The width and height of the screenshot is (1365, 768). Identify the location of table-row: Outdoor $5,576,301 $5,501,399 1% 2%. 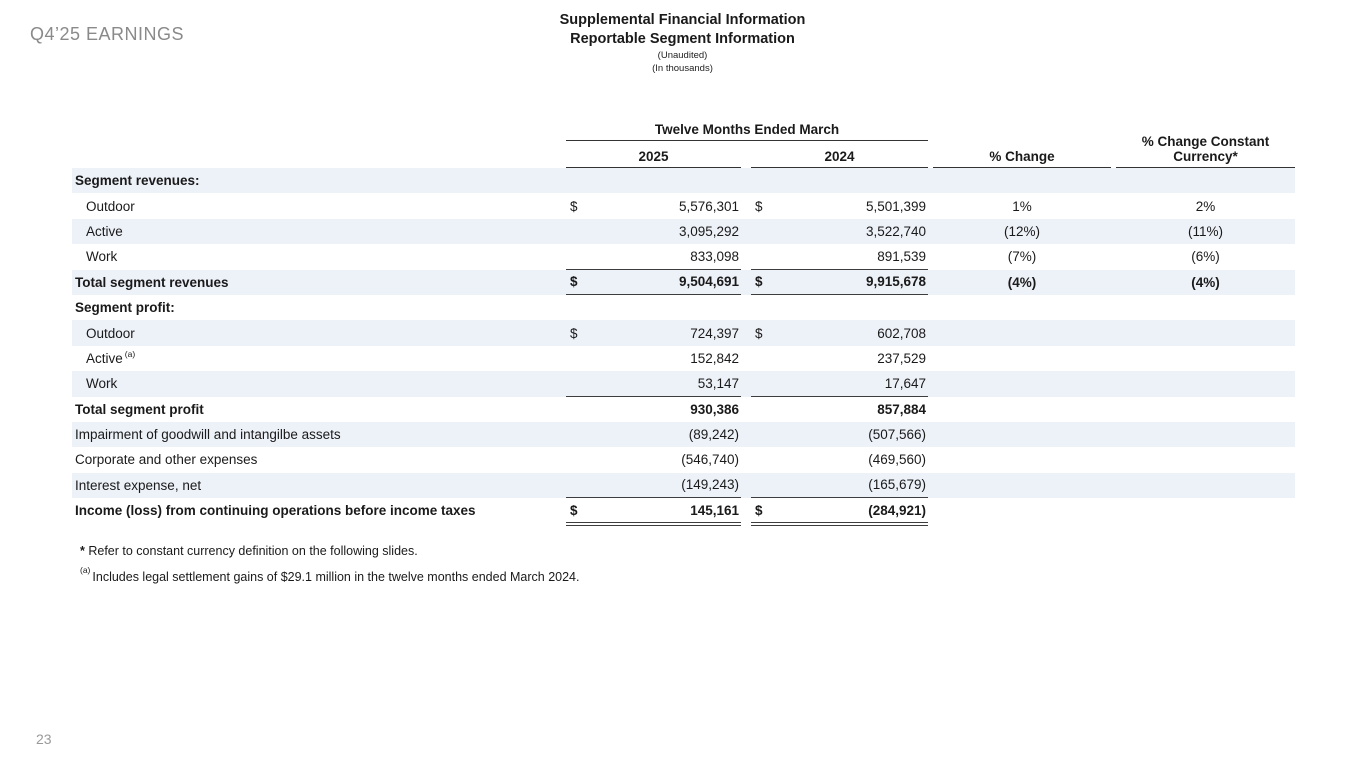
(683, 205).